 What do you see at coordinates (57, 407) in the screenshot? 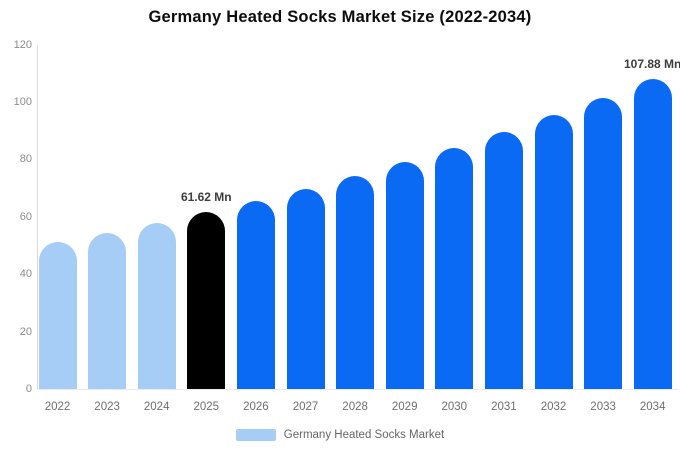
I see `x-tick-label-2022: 2022` at bounding box center [57, 407].